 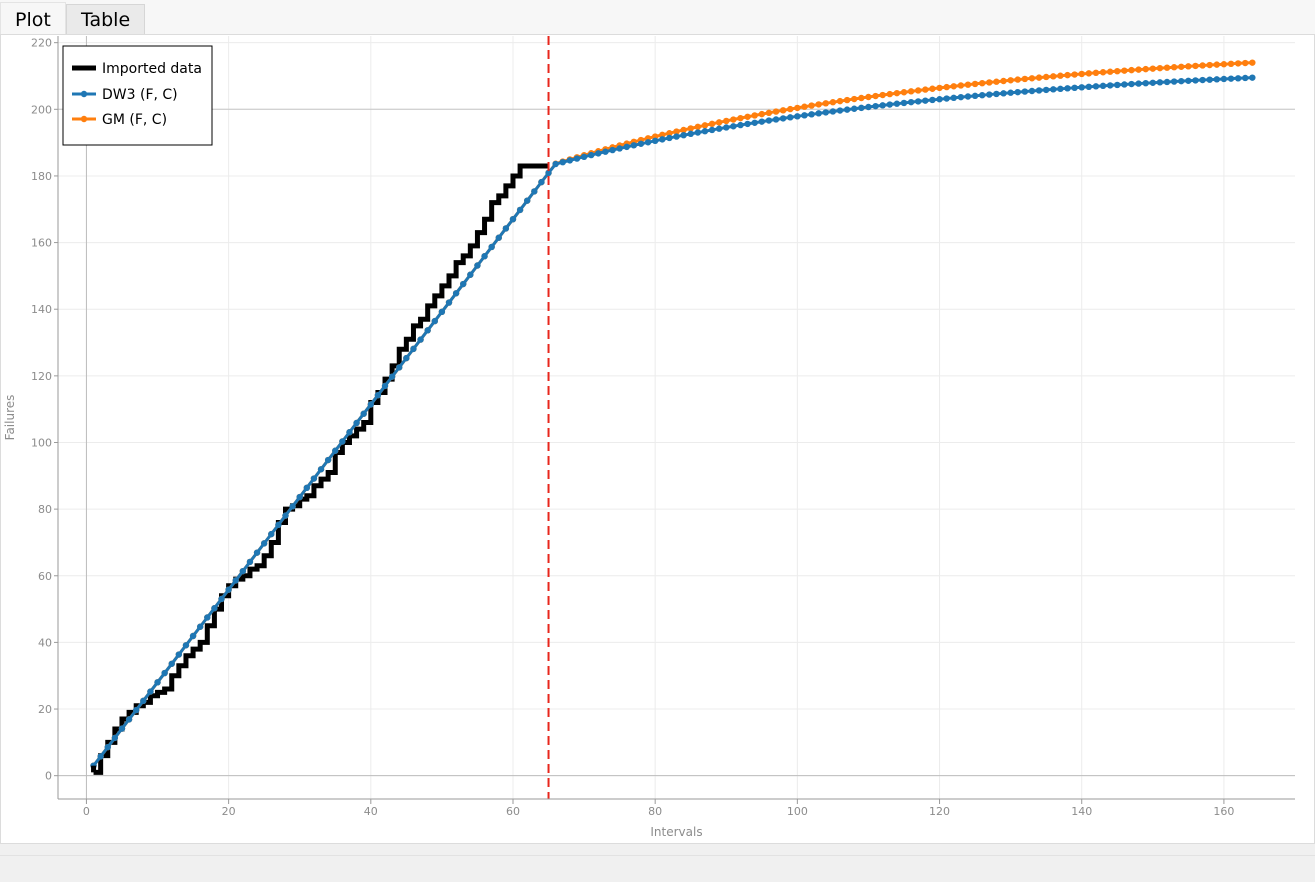 I want to click on tab-table: Table, so click(x=106, y=19).